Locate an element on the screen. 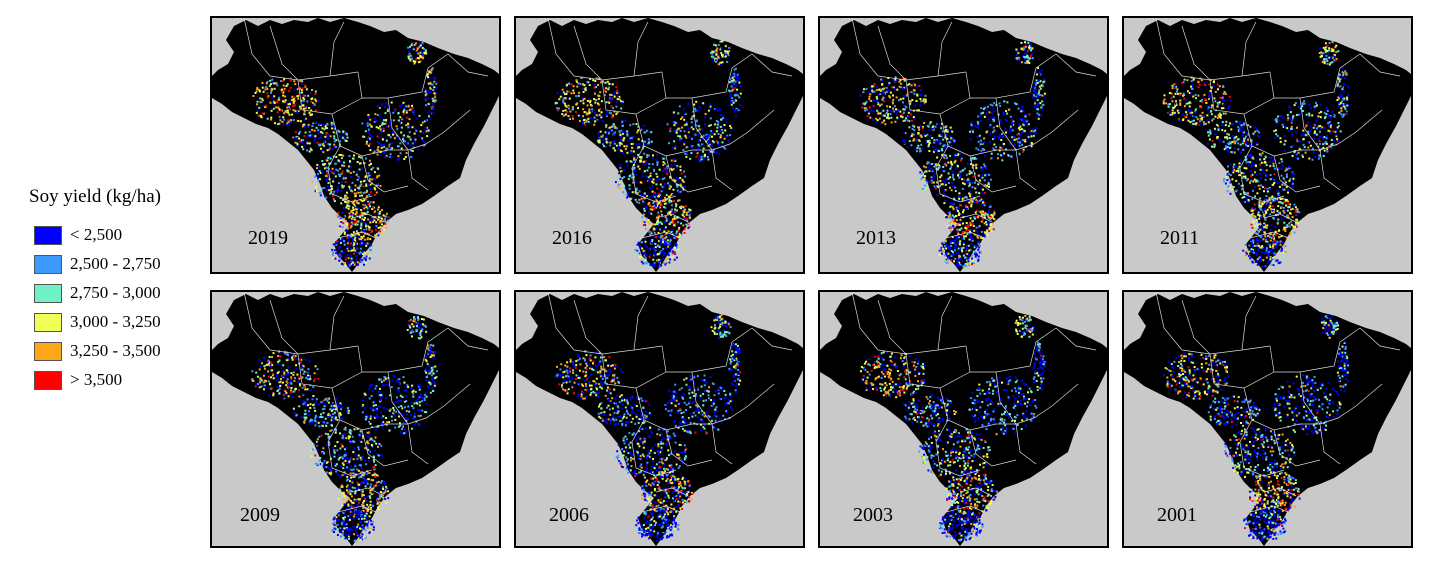  legend-item: 3,000 - 3,250 is located at coordinates (97, 322).